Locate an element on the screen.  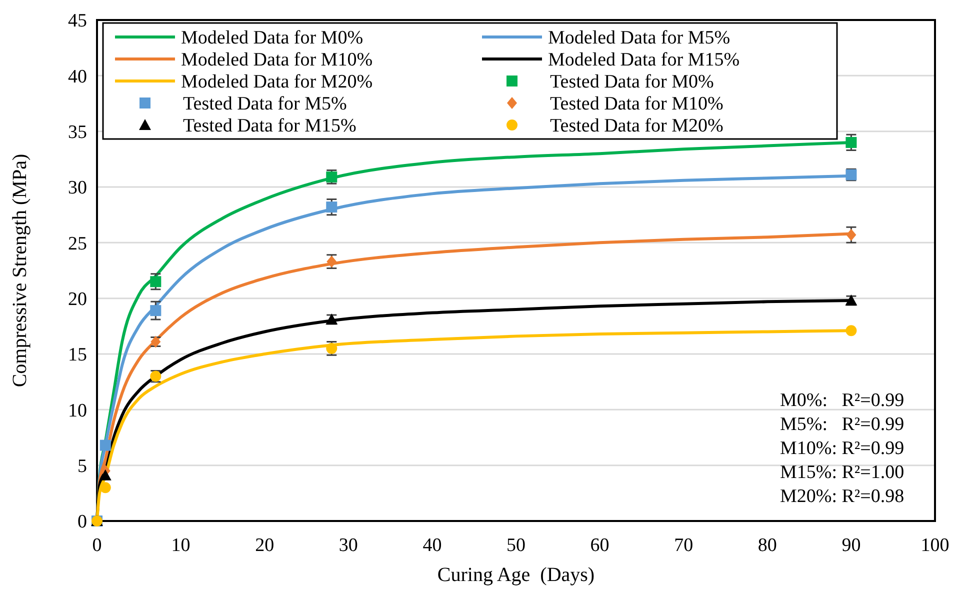
x-tick-label: 90 is located at coordinates (851, 545).